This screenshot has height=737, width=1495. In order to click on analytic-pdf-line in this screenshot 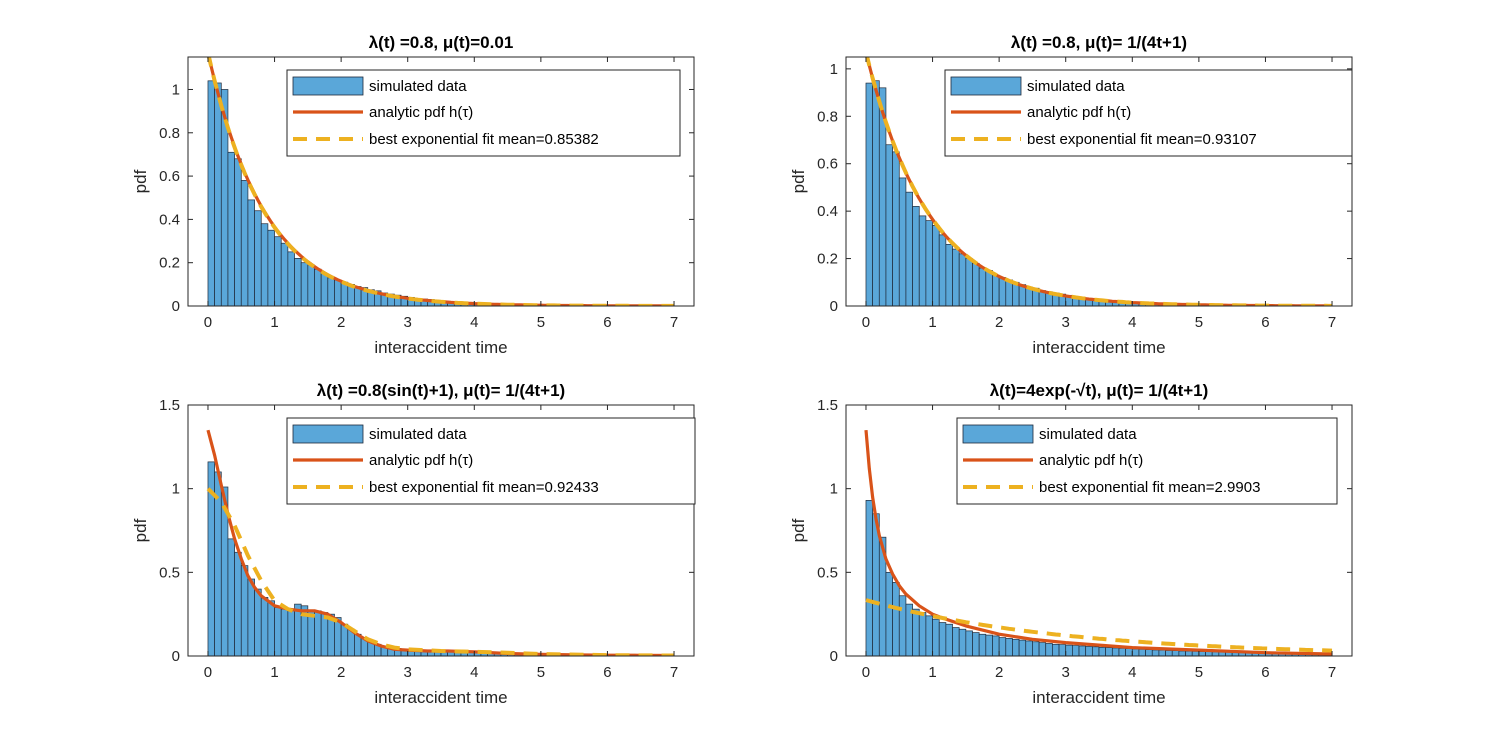, I will do `click(1098, 542)`.